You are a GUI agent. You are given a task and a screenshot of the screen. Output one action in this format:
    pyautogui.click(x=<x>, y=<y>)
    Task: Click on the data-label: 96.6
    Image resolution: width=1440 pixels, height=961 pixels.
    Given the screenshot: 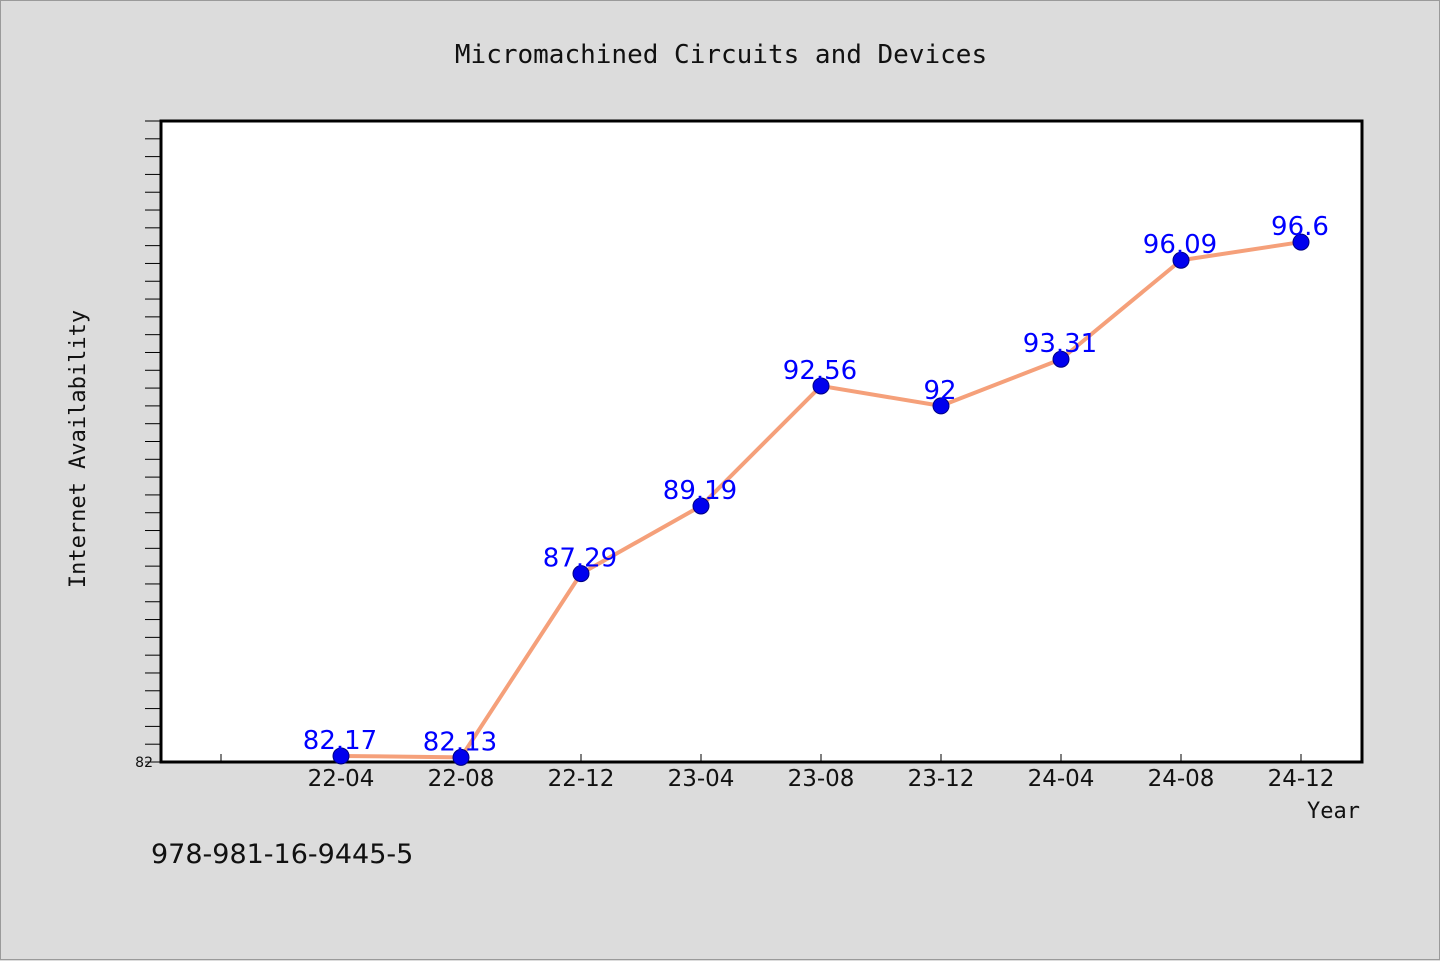 What is the action you would take?
    pyautogui.click(x=1300, y=227)
    